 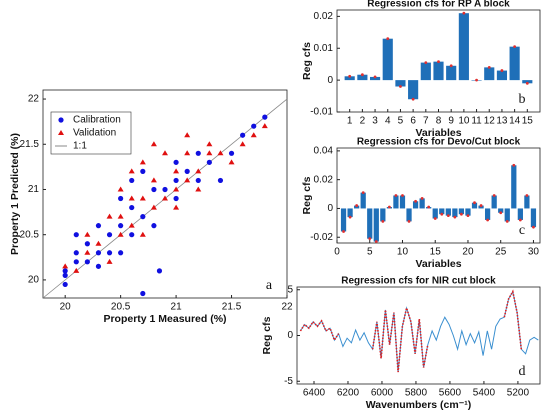 I want to click on x-tick-label: 20.5, so click(x=121, y=307).